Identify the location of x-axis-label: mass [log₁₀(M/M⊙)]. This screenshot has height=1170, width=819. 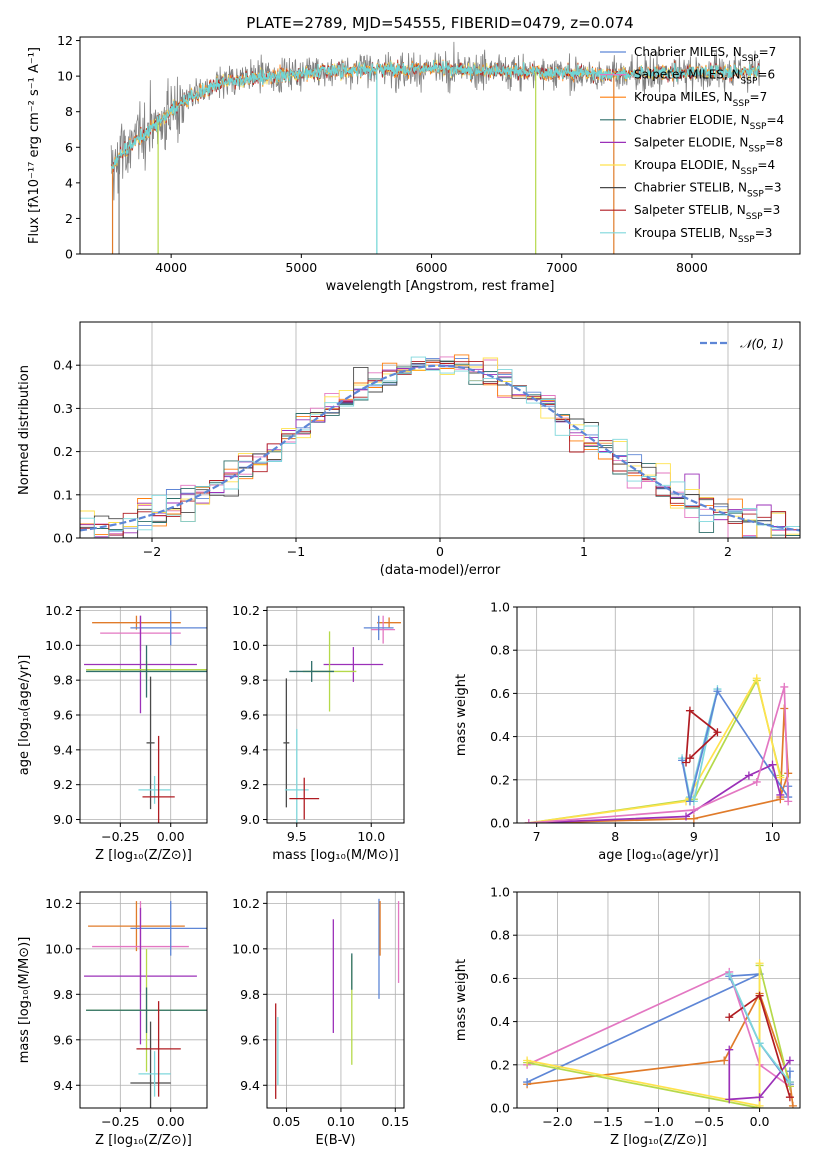
(335, 855).